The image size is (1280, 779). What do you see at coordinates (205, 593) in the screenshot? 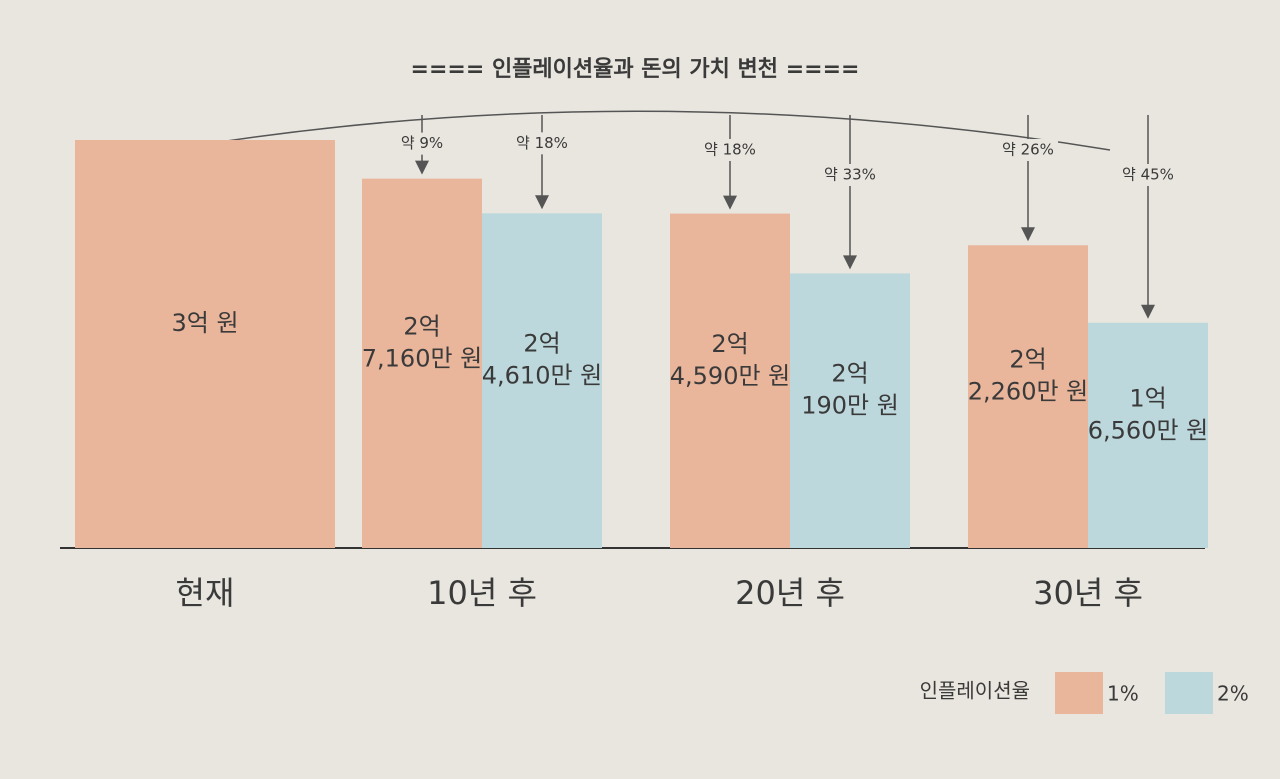
I see `x-tick-label: 현재` at bounding box center [205, 593].